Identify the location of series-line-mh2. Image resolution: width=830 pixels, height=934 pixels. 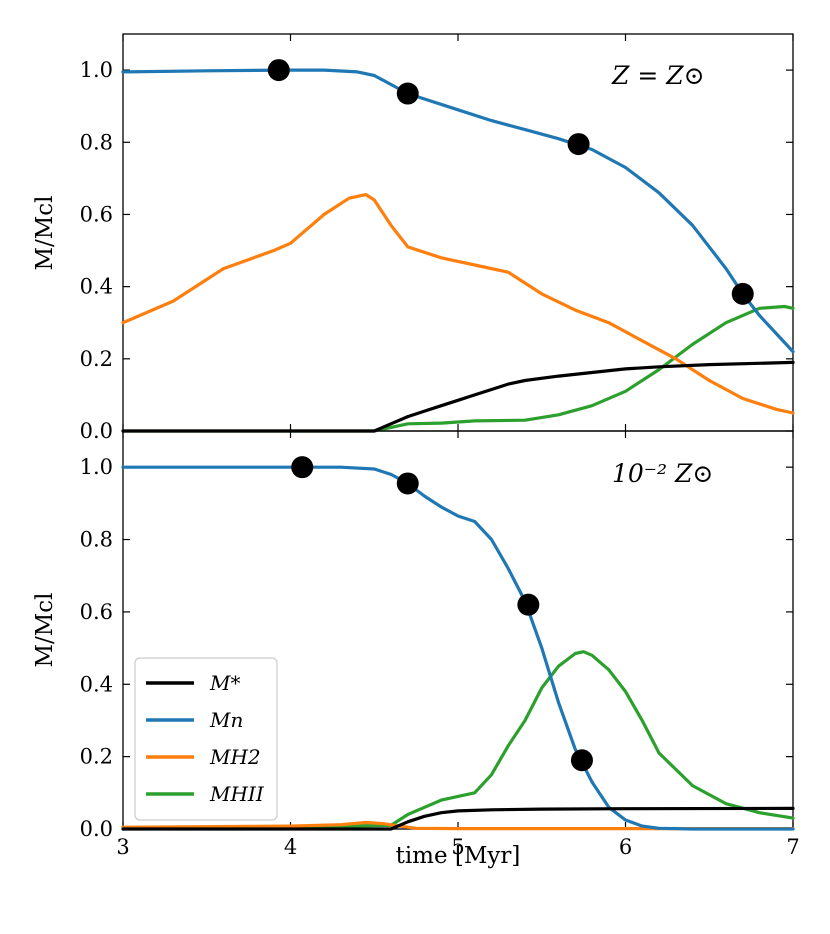
(458, 825).